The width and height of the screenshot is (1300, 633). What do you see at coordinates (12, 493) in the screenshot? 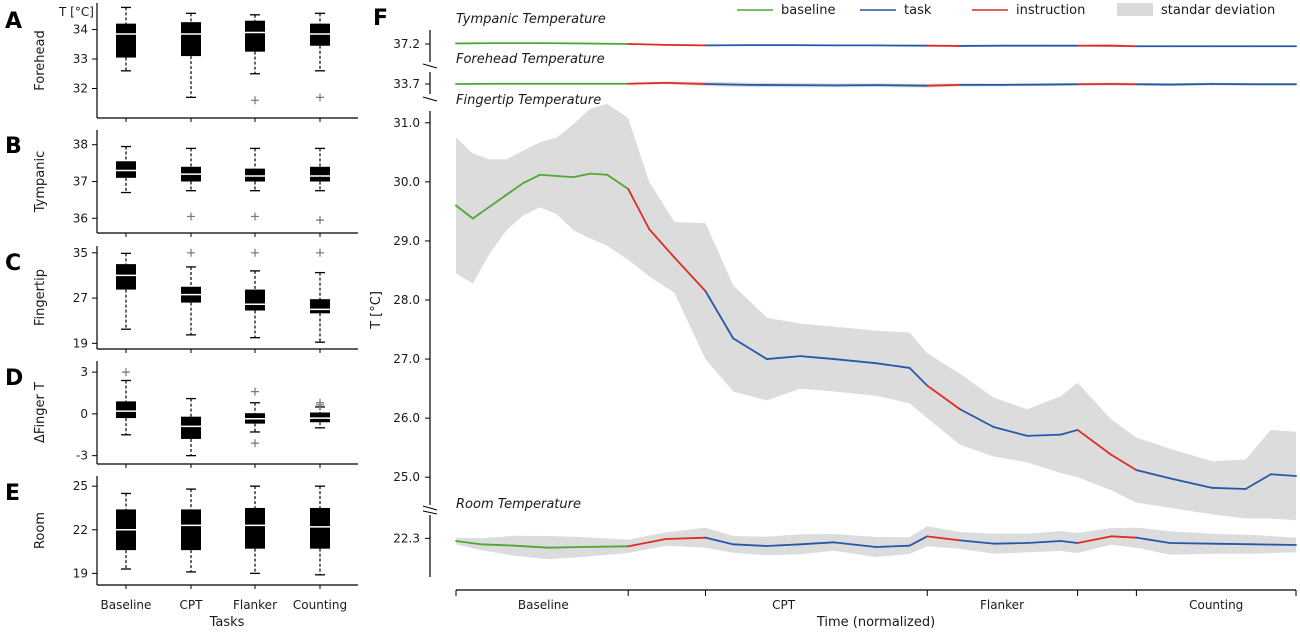
I see `panel-letter-e: E` at bounding box center [12, 493].